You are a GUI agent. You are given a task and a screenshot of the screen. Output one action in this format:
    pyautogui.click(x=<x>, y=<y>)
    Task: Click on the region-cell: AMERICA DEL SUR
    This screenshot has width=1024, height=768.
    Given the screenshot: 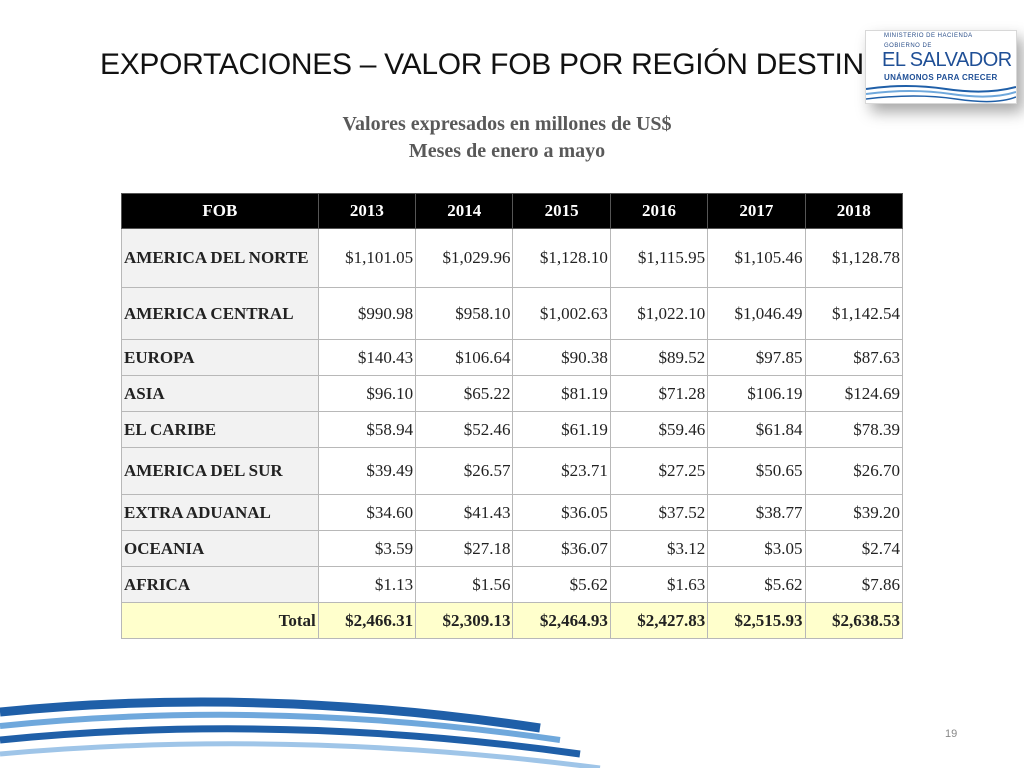 What is the action you would take?
    pyautogui.click(x=220, y=471)
    